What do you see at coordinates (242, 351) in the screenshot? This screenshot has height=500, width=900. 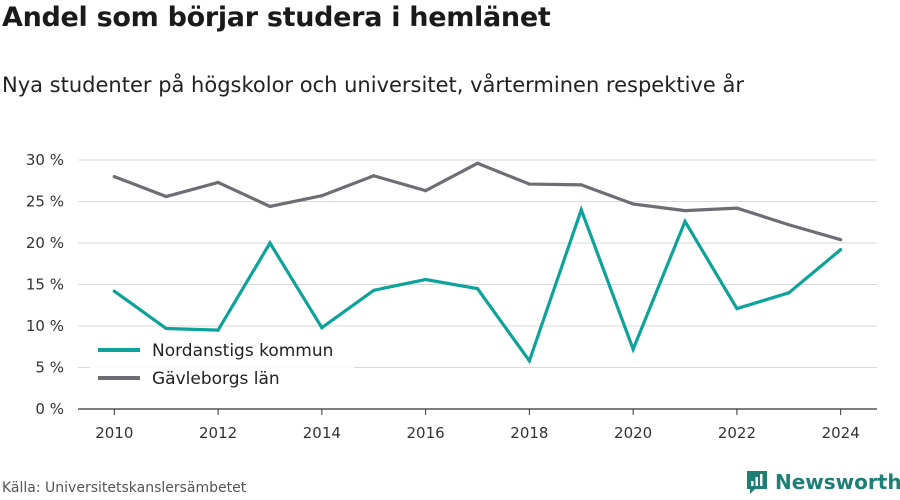 I see `legend-label: Nordanstigs kommun` at bounding box center [242, 351].